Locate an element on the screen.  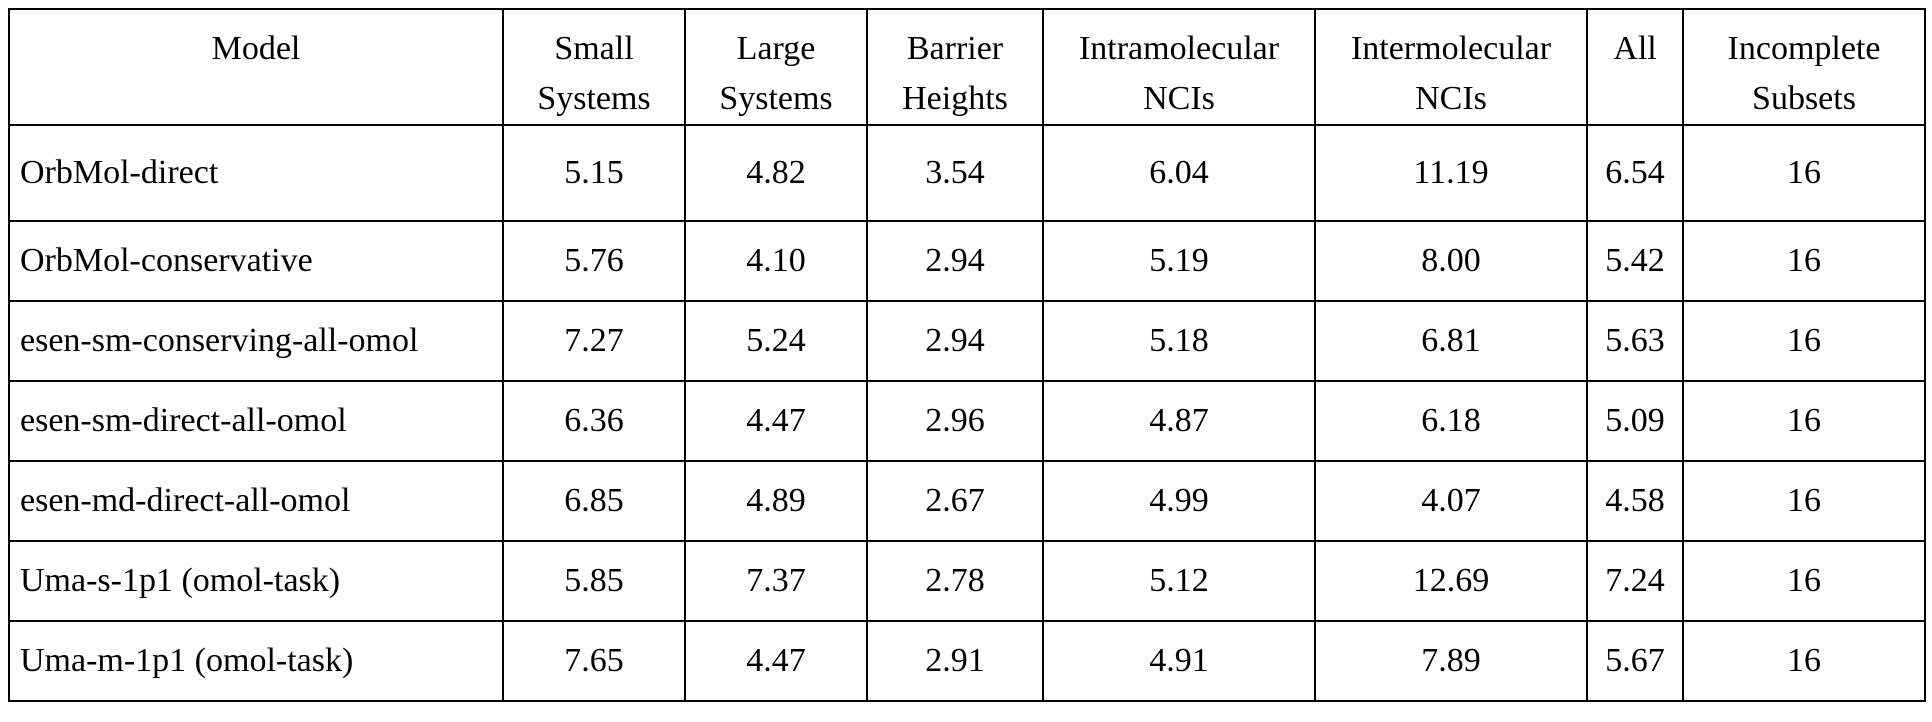
intramolecular-ncis-cell: 5.12 is located at coordinates (1179, 581).